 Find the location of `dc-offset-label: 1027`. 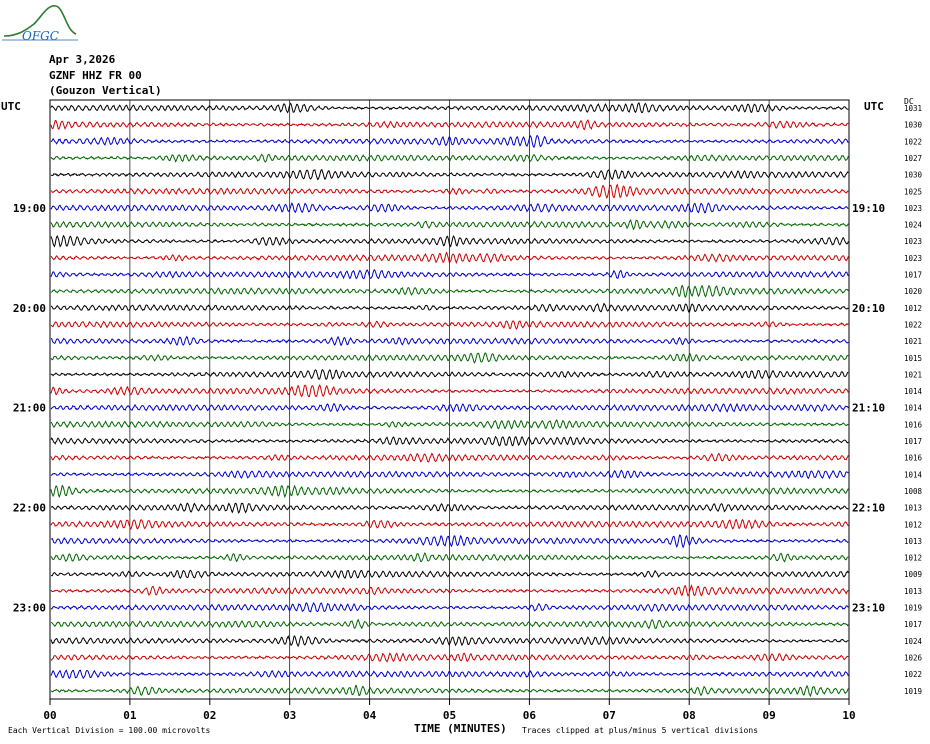

dc-offset-label: 1027 is located at coordinates (913, 158).